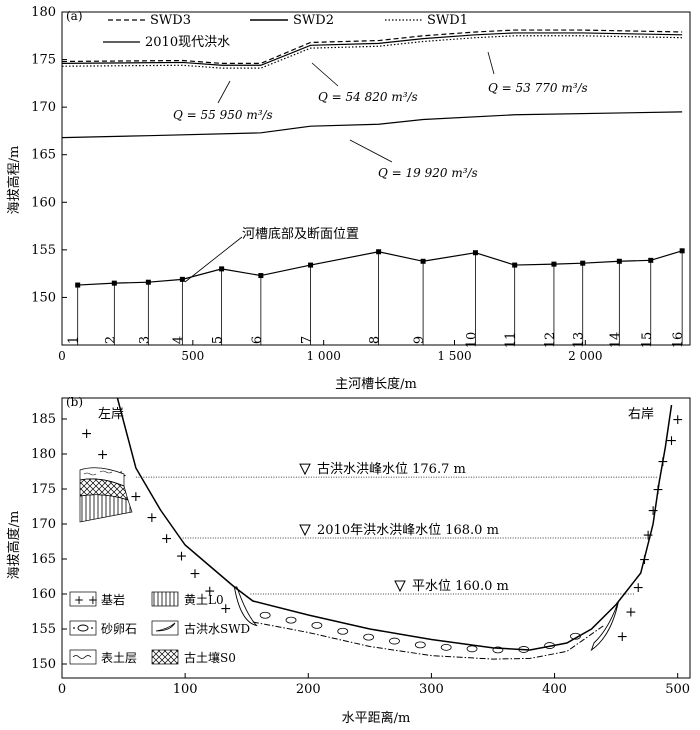 This screenshot has width=700, height=730. What do you see at coordinates (111, 414) in the screenshot?
I see `left-bank-label: 左岸` at bounding box center [111, 414].